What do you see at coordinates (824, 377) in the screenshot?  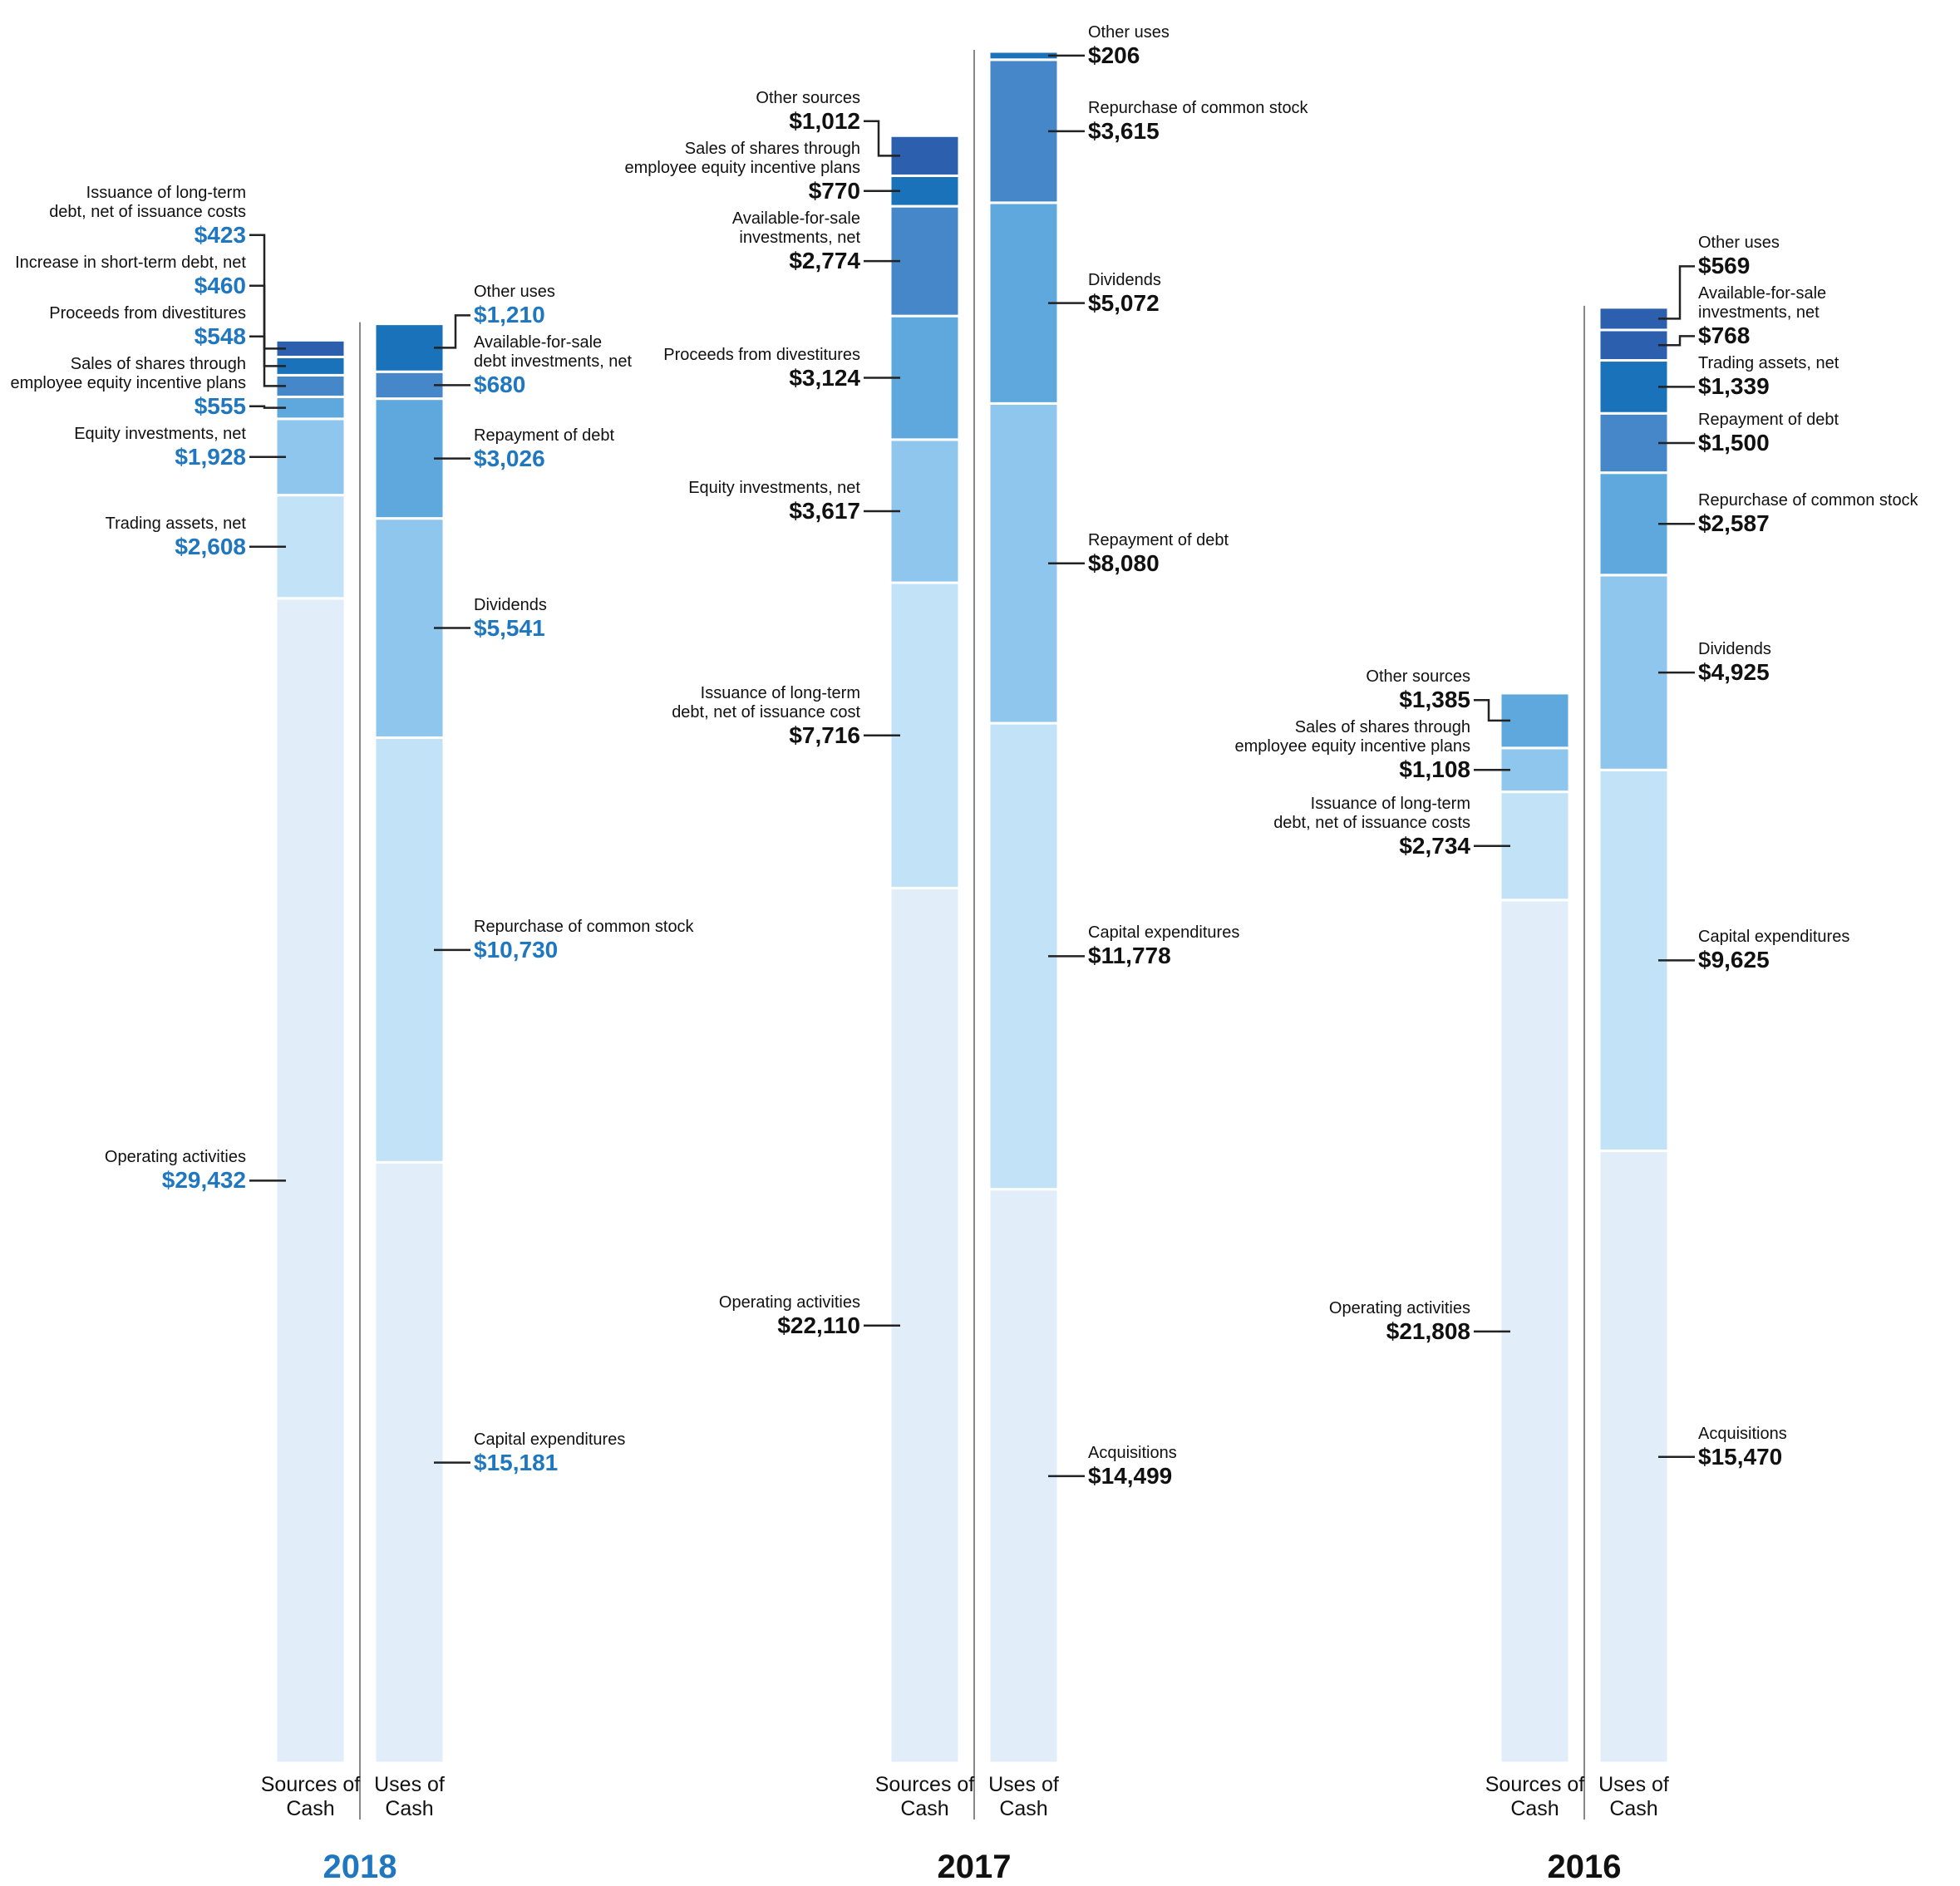 I see `segment-value: $3,124` at bounding box center [824, 377].